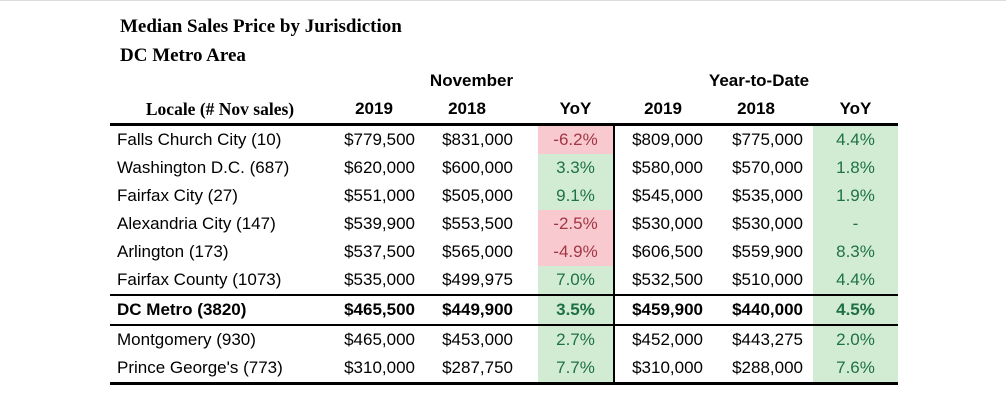 Image resolution: width=1006 pixels, height=407 pixels. What do you see at coordinates (855, 224) in the screenshot?
I see `ytd-yoy-cell: -` at bounding box center [855, 224].